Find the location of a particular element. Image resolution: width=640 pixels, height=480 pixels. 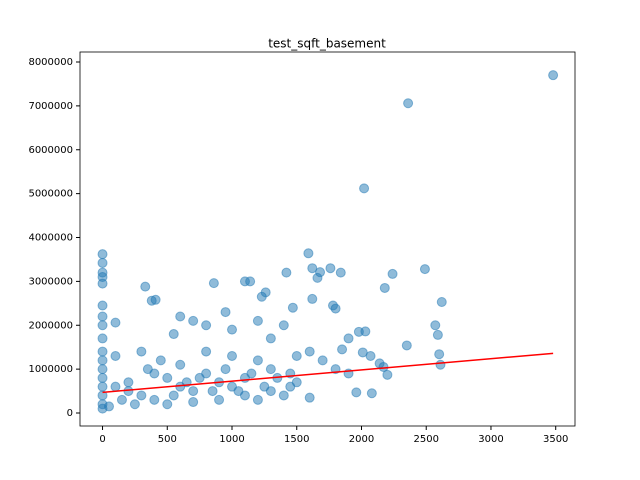

chart-title: test_sqft_basement is located at coordinates (327, 44).